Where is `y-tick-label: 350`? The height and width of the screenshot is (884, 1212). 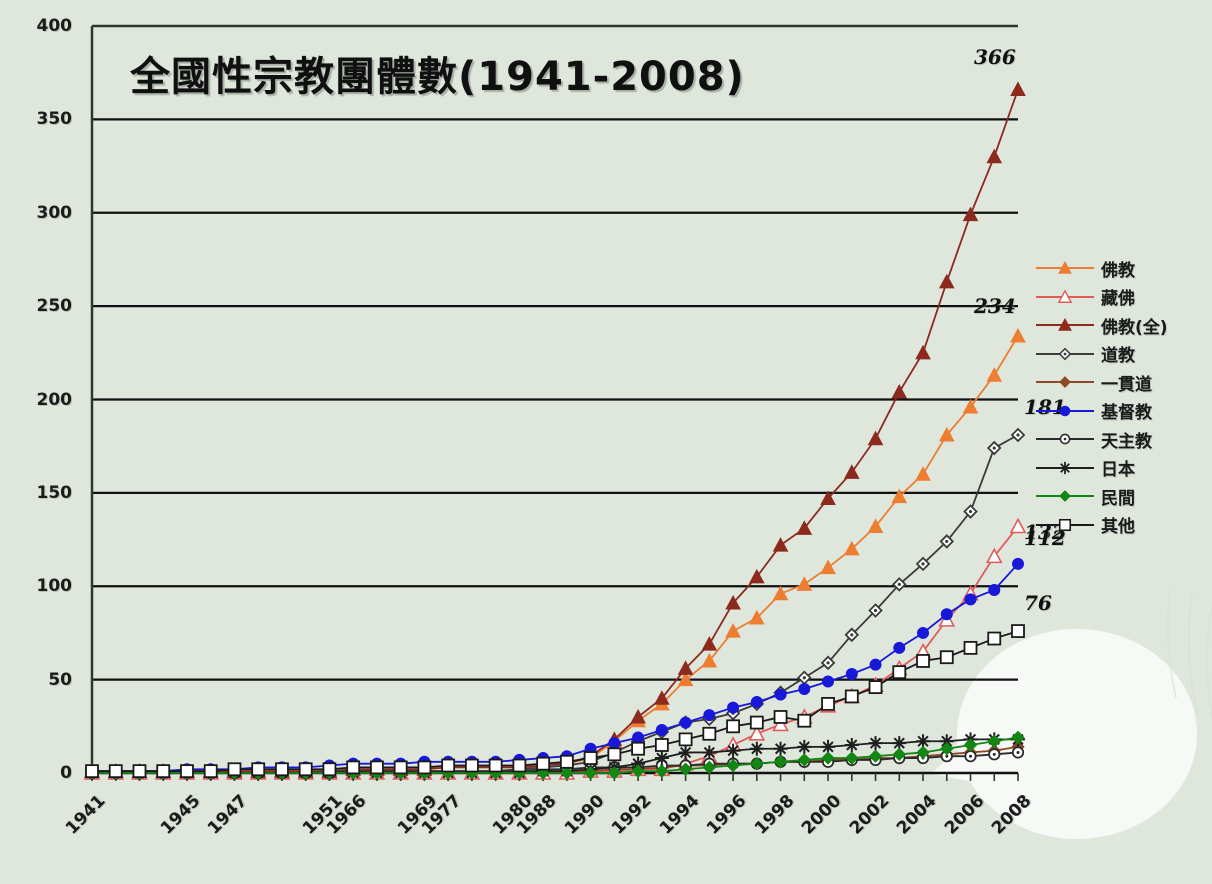 y-tick-label: 350 is located at coordinates (54, 119).